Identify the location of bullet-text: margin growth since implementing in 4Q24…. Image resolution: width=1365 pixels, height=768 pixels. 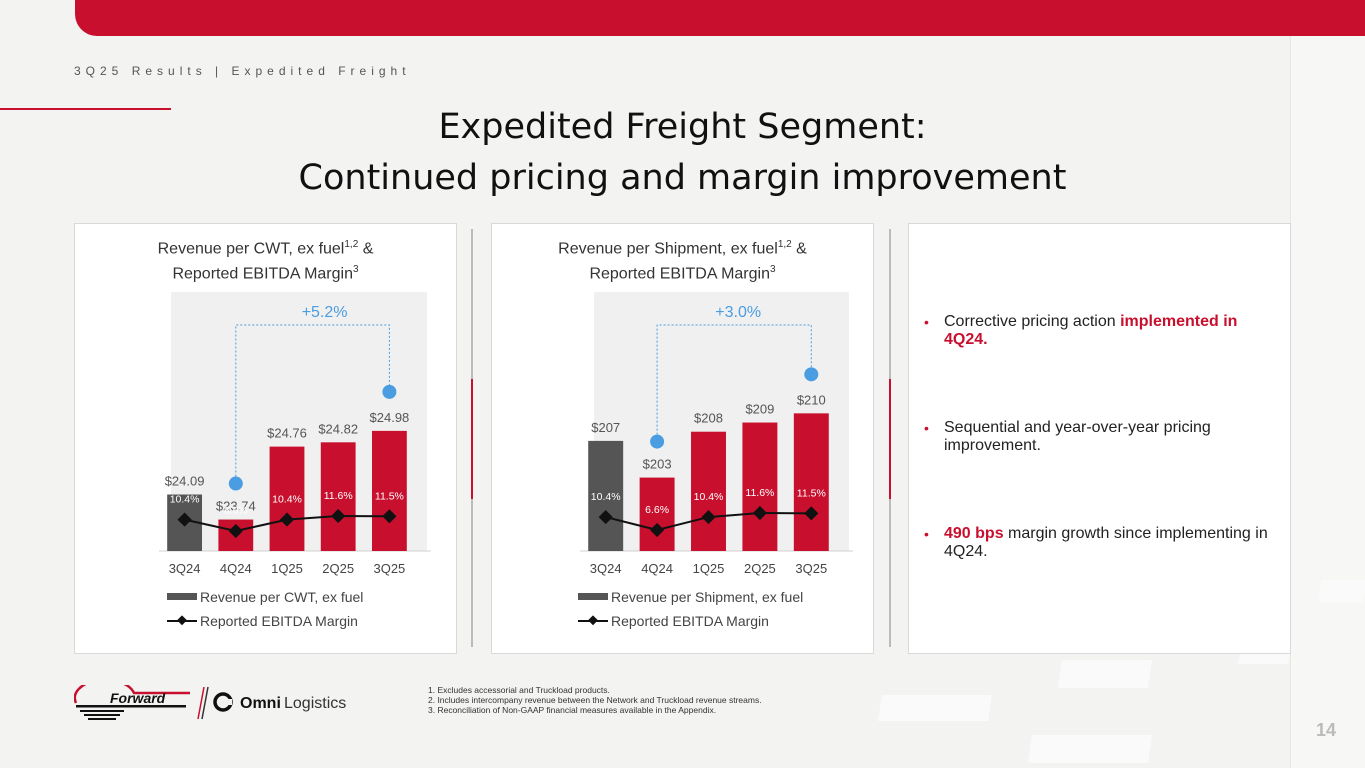
(1106, 542).